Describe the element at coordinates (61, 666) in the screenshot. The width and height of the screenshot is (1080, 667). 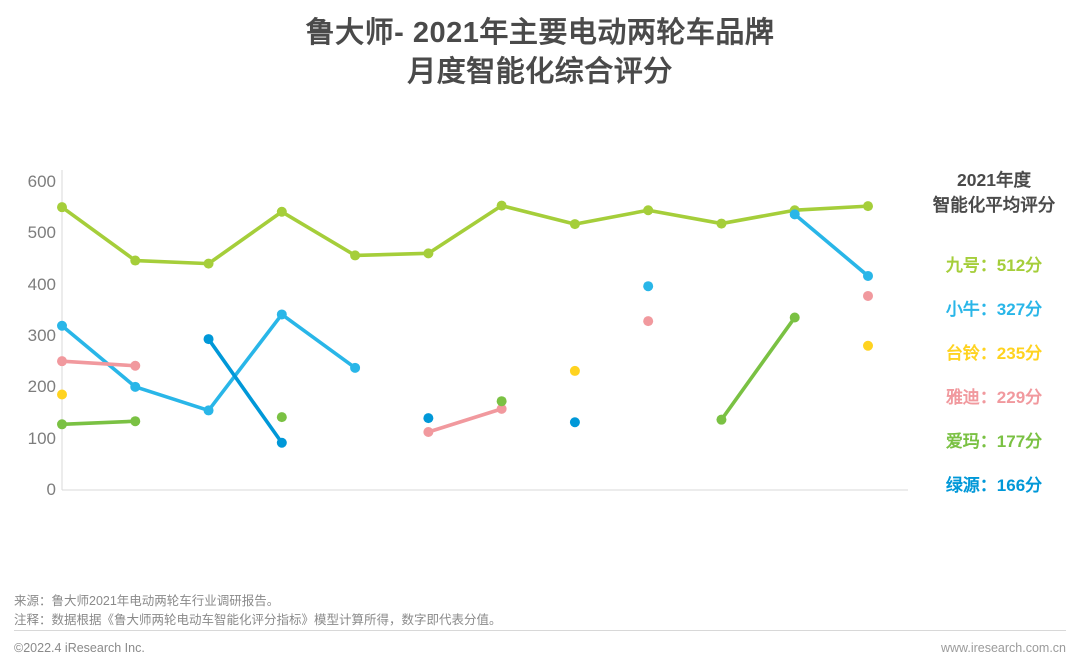
I see `x-axis-tick-label: 2021.2` at that location.